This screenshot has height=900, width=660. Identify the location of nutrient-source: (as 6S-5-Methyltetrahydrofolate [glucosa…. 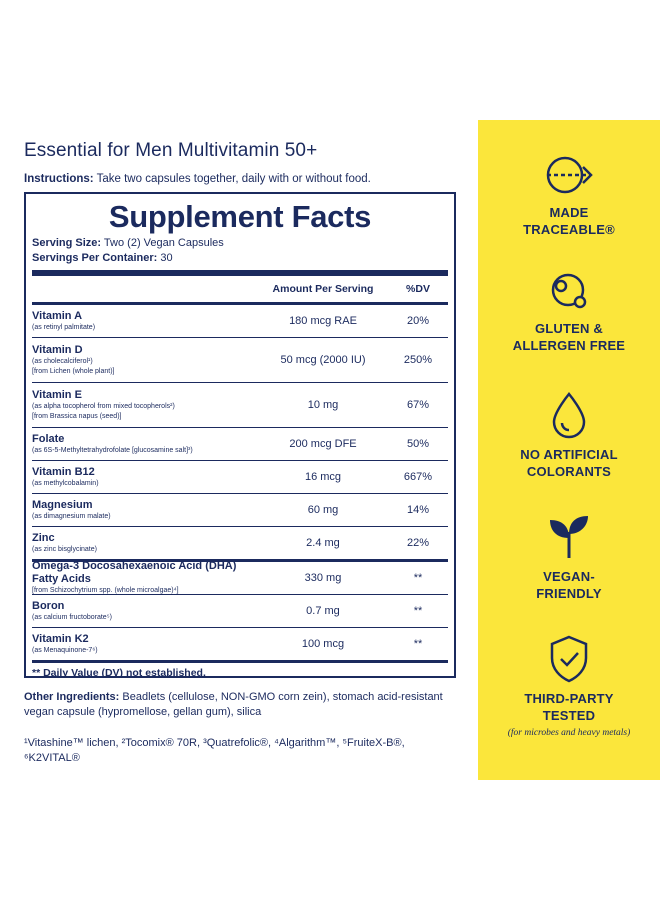
(112, 450).